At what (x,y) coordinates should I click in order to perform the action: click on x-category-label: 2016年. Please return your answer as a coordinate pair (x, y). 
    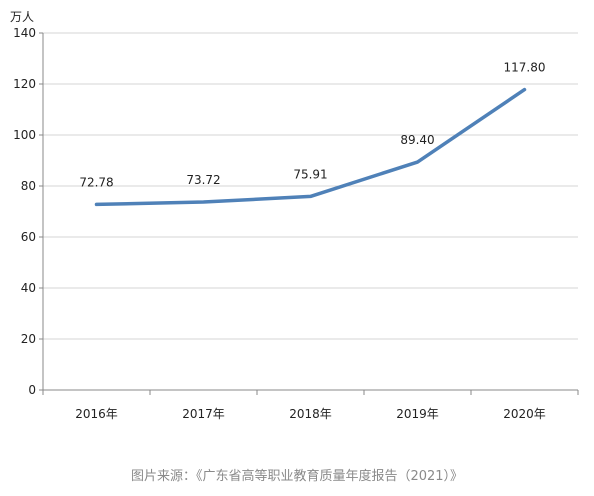
    Looking at the image, I should click on (96, 414).